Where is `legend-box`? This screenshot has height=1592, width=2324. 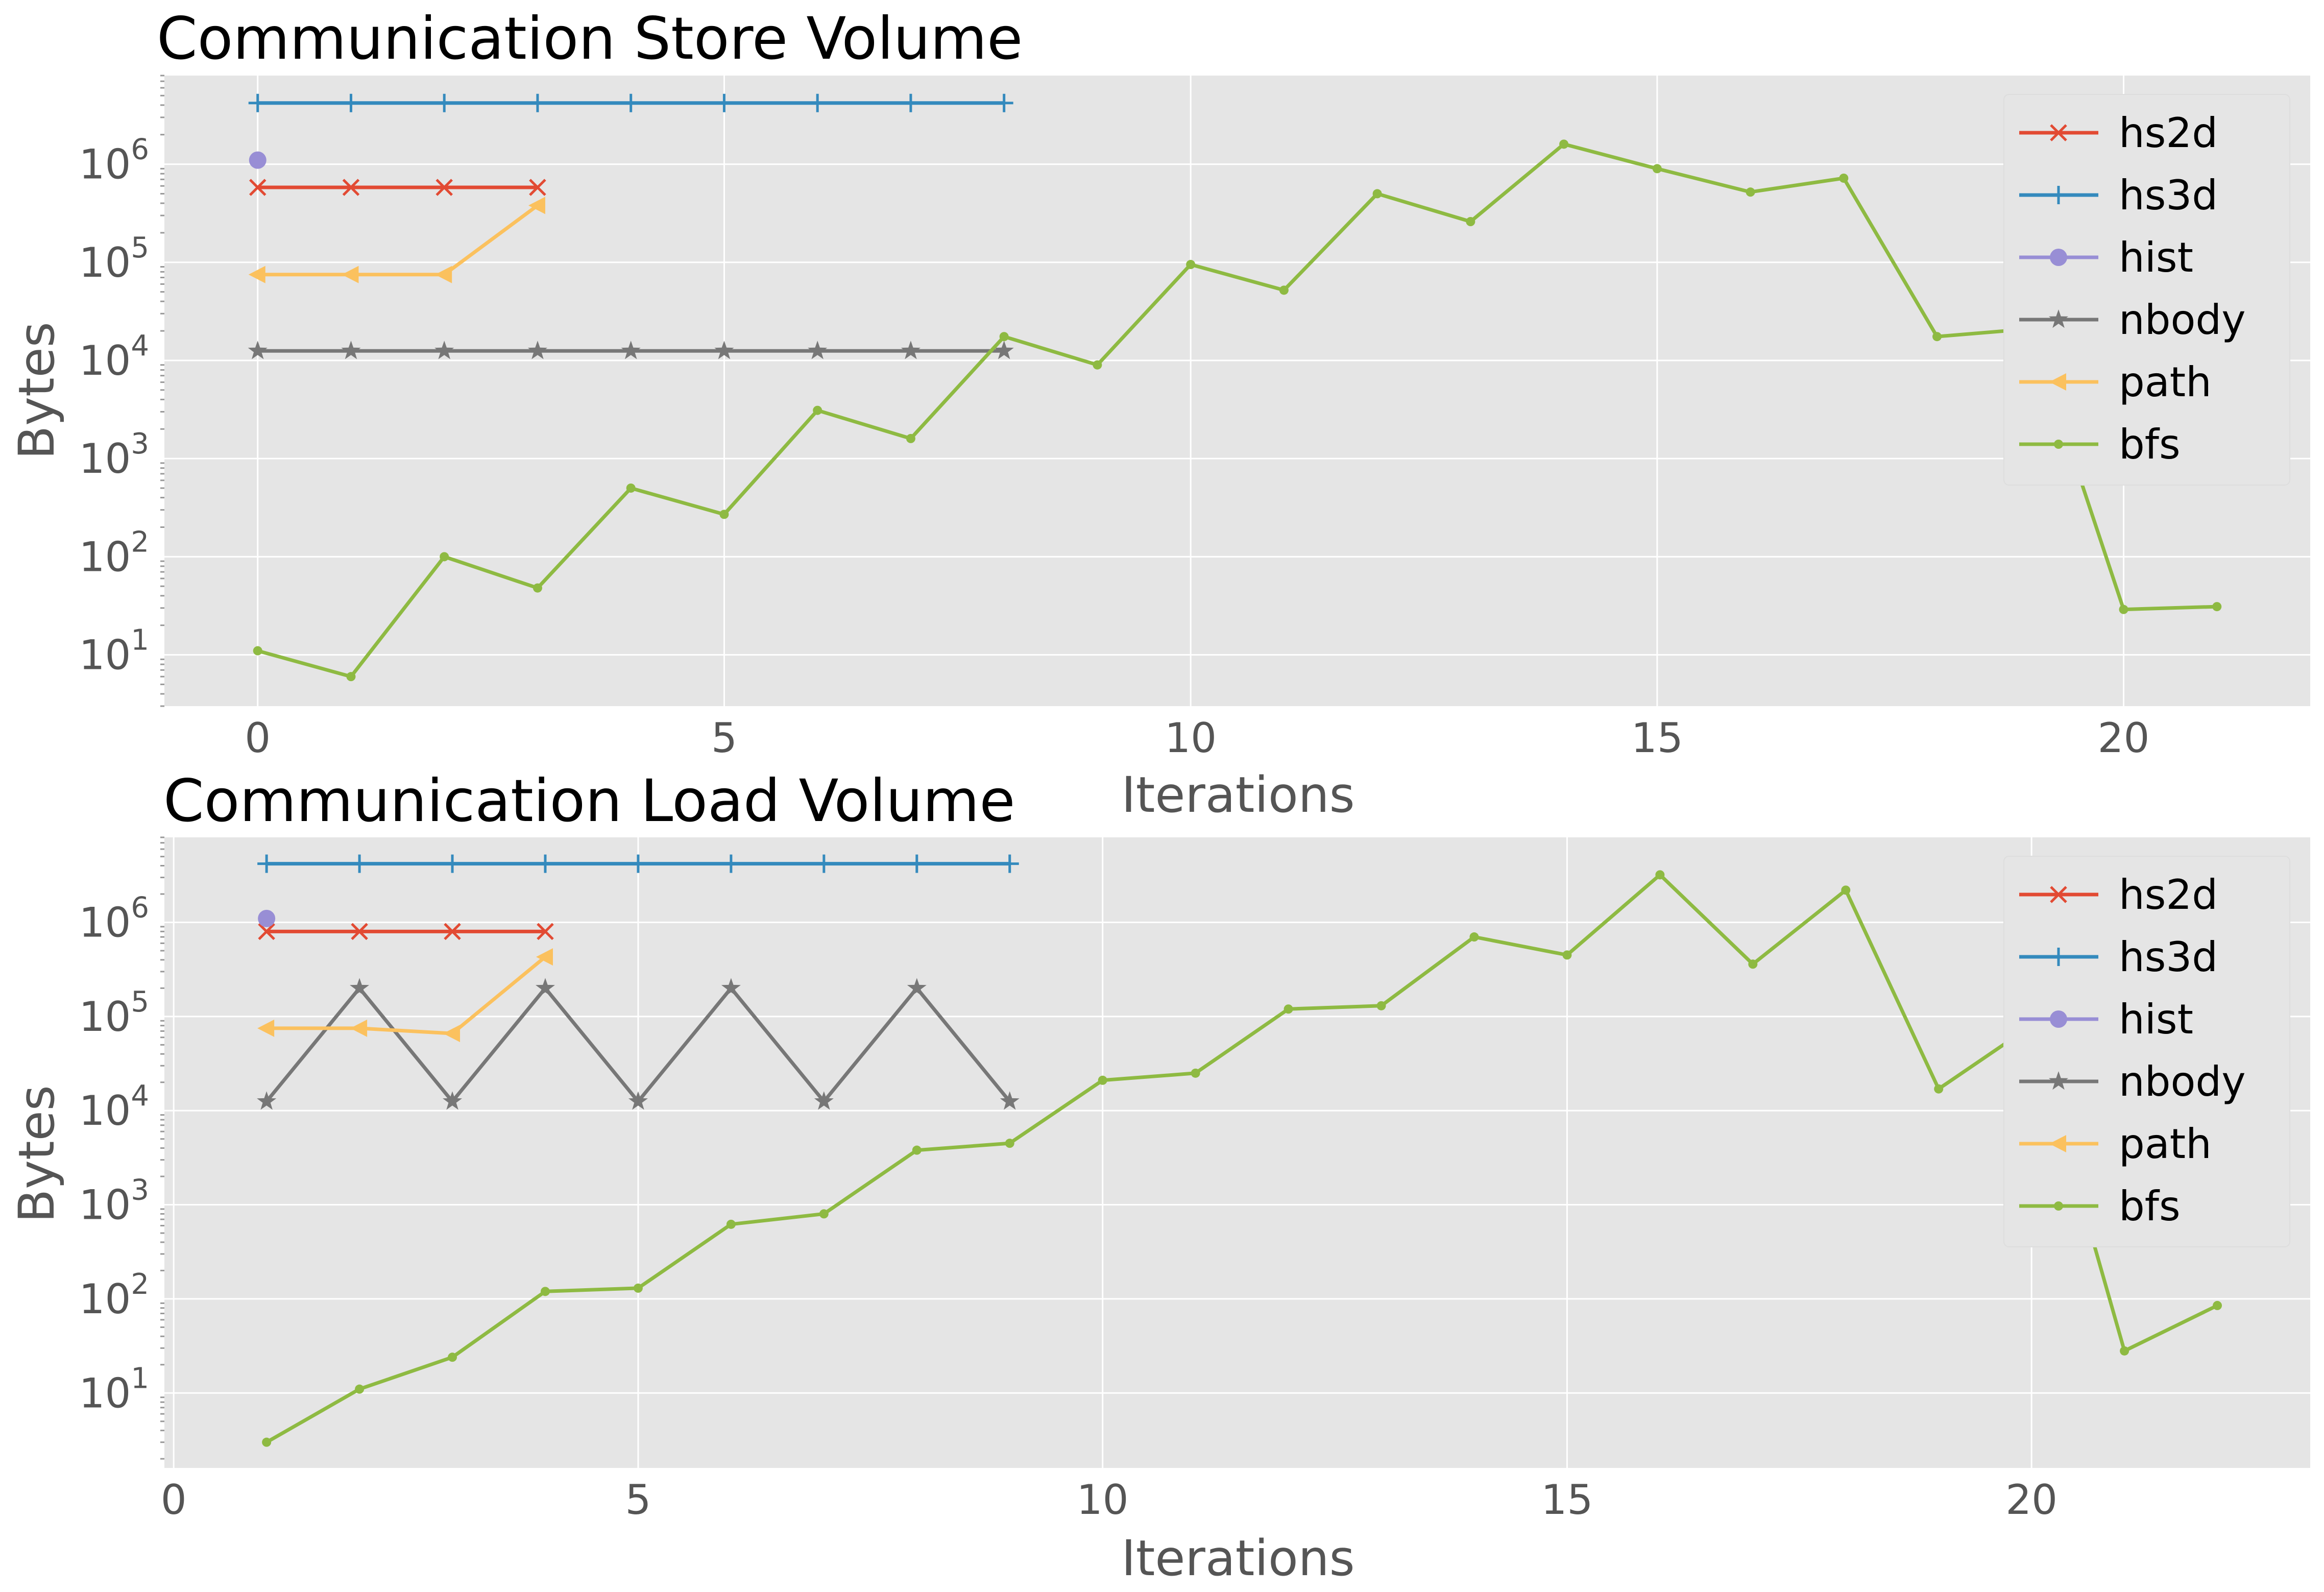 legend-box is located at coordinates (2146, 1051).